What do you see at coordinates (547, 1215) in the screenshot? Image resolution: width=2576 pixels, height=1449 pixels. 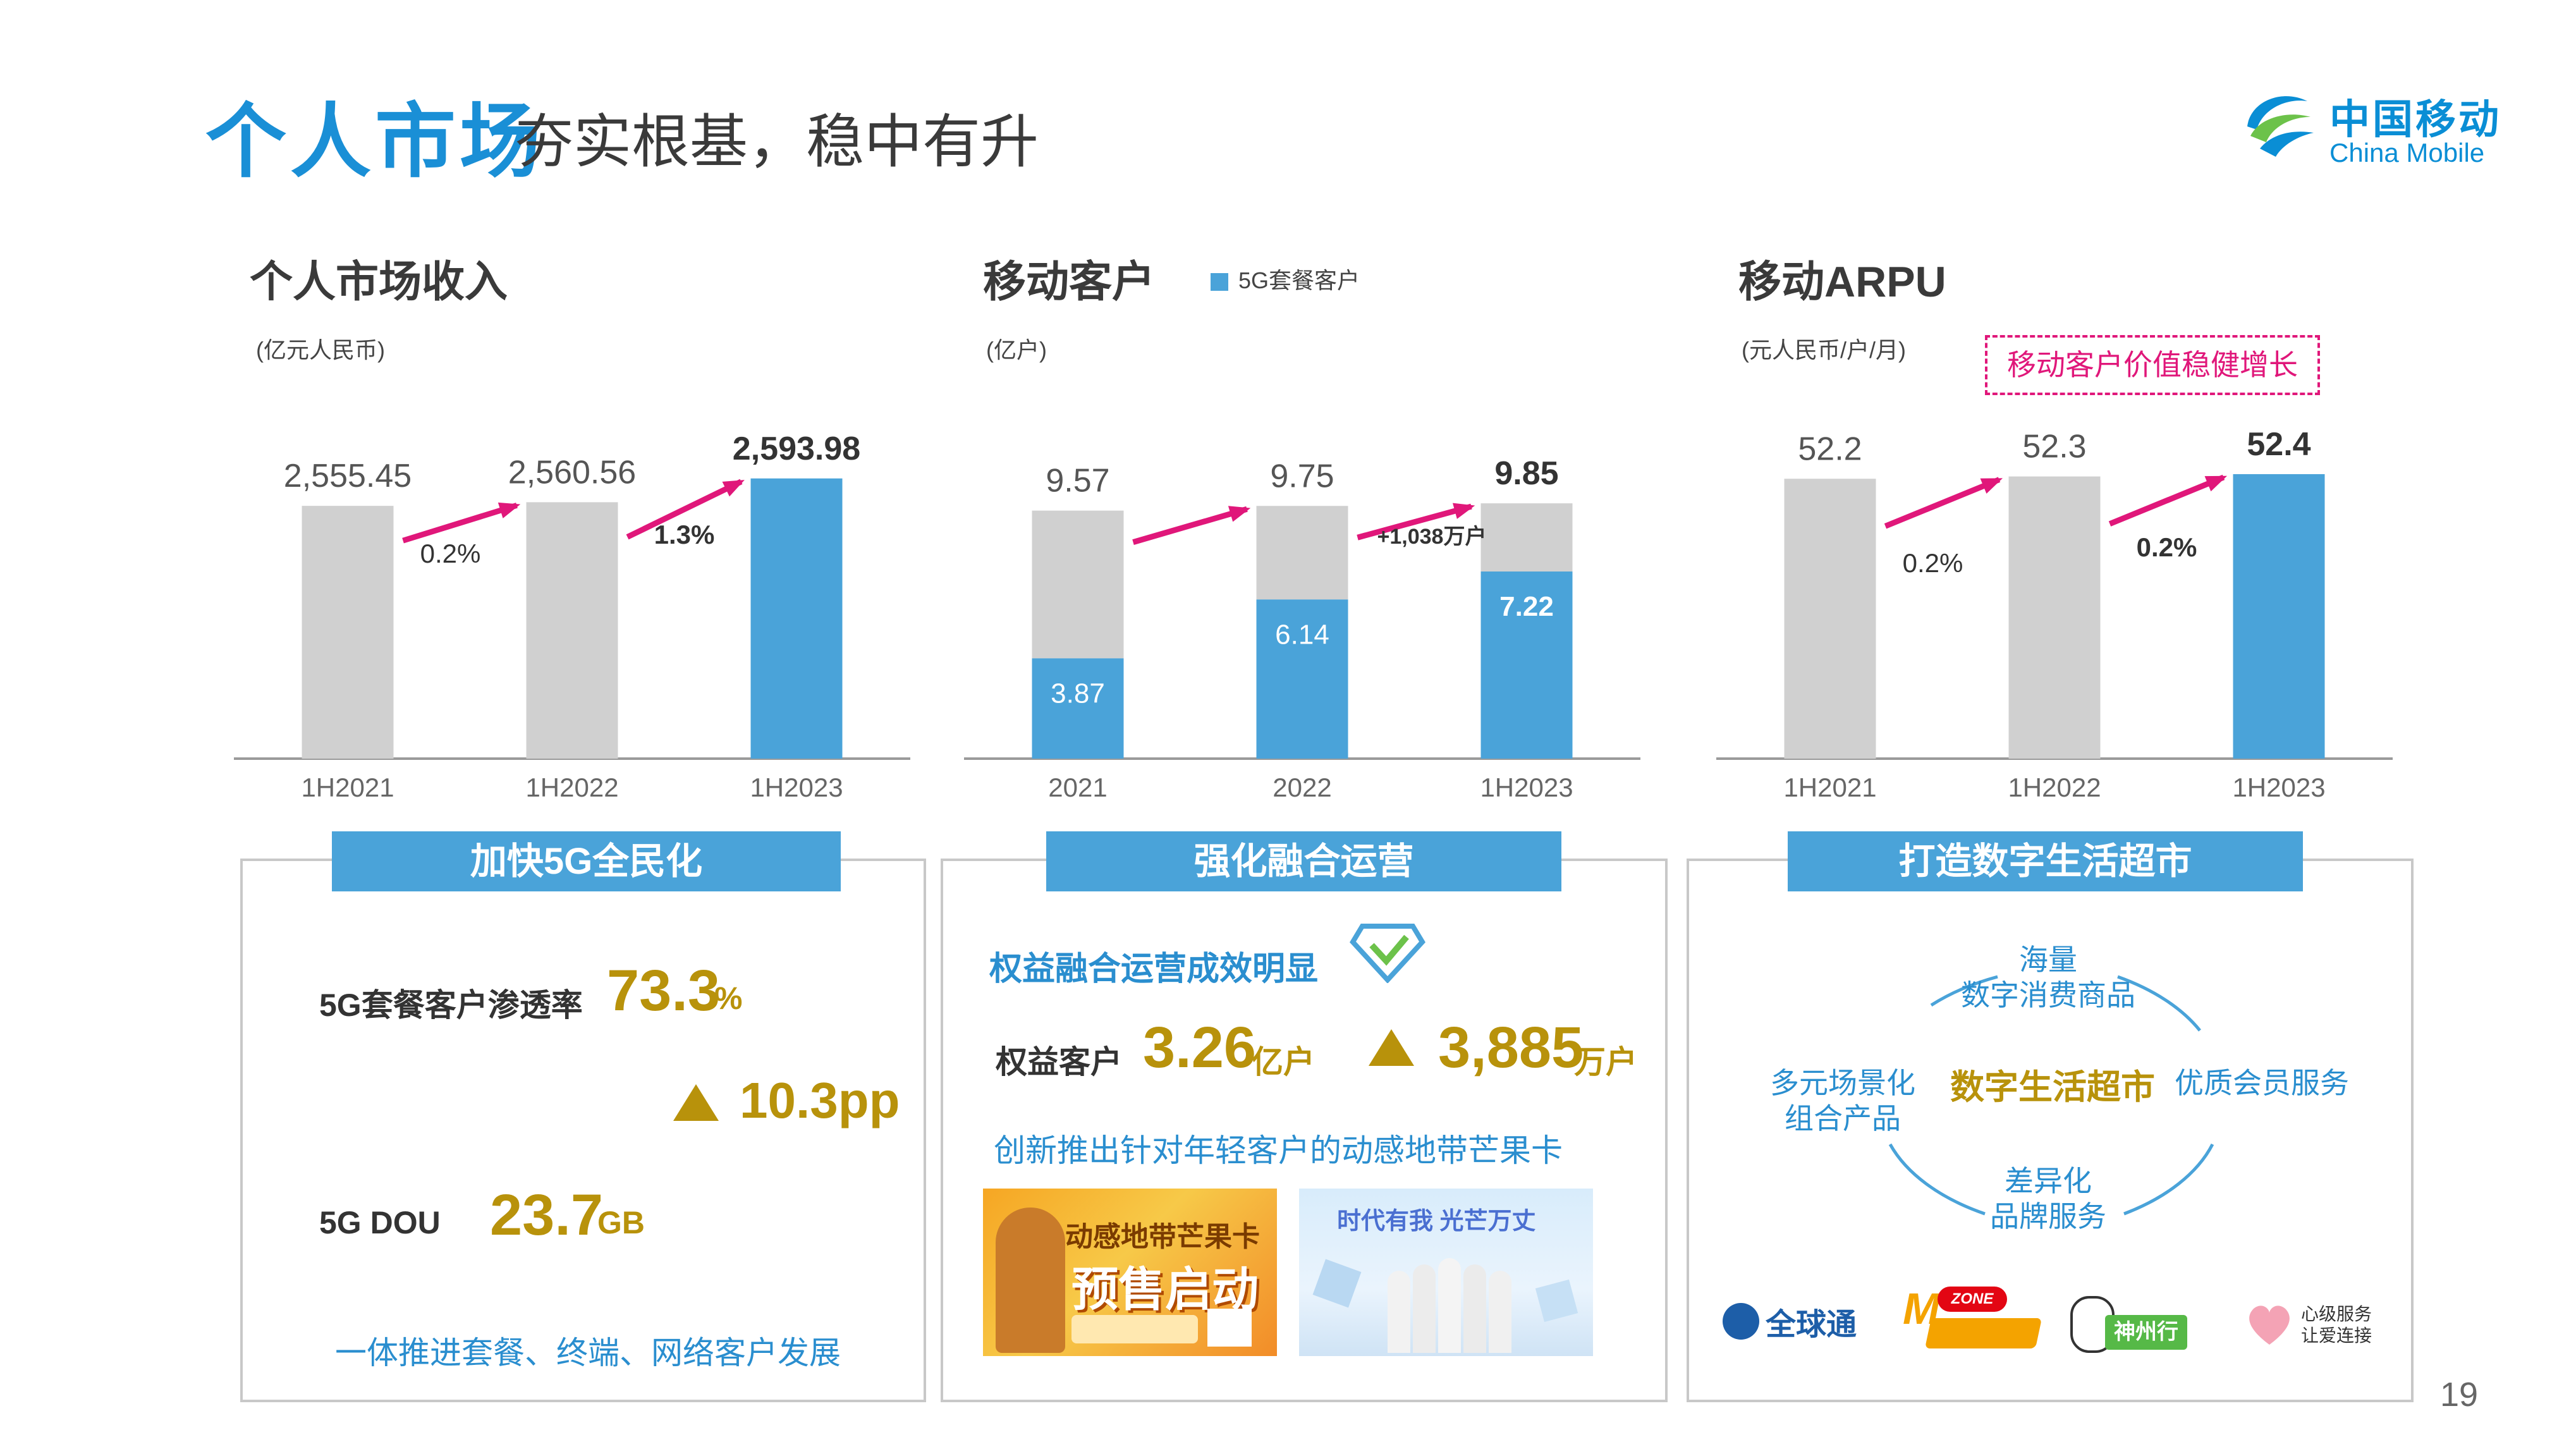 I see `dou-value: 23.7` at bounding box center [547, 1215].